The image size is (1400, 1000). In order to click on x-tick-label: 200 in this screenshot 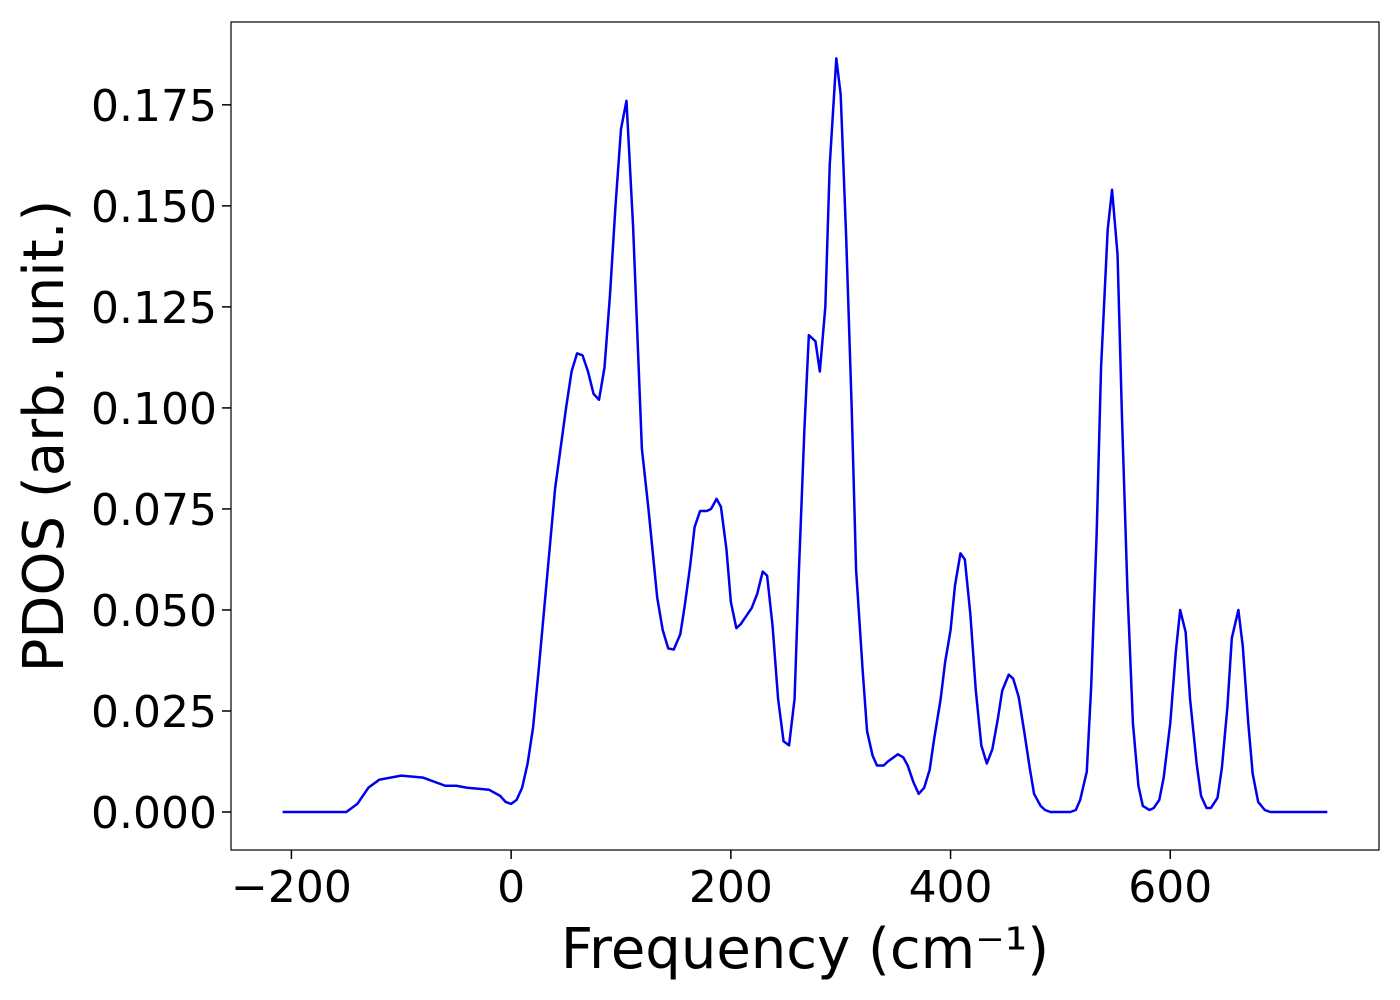, I will do `click(731, 887)`.